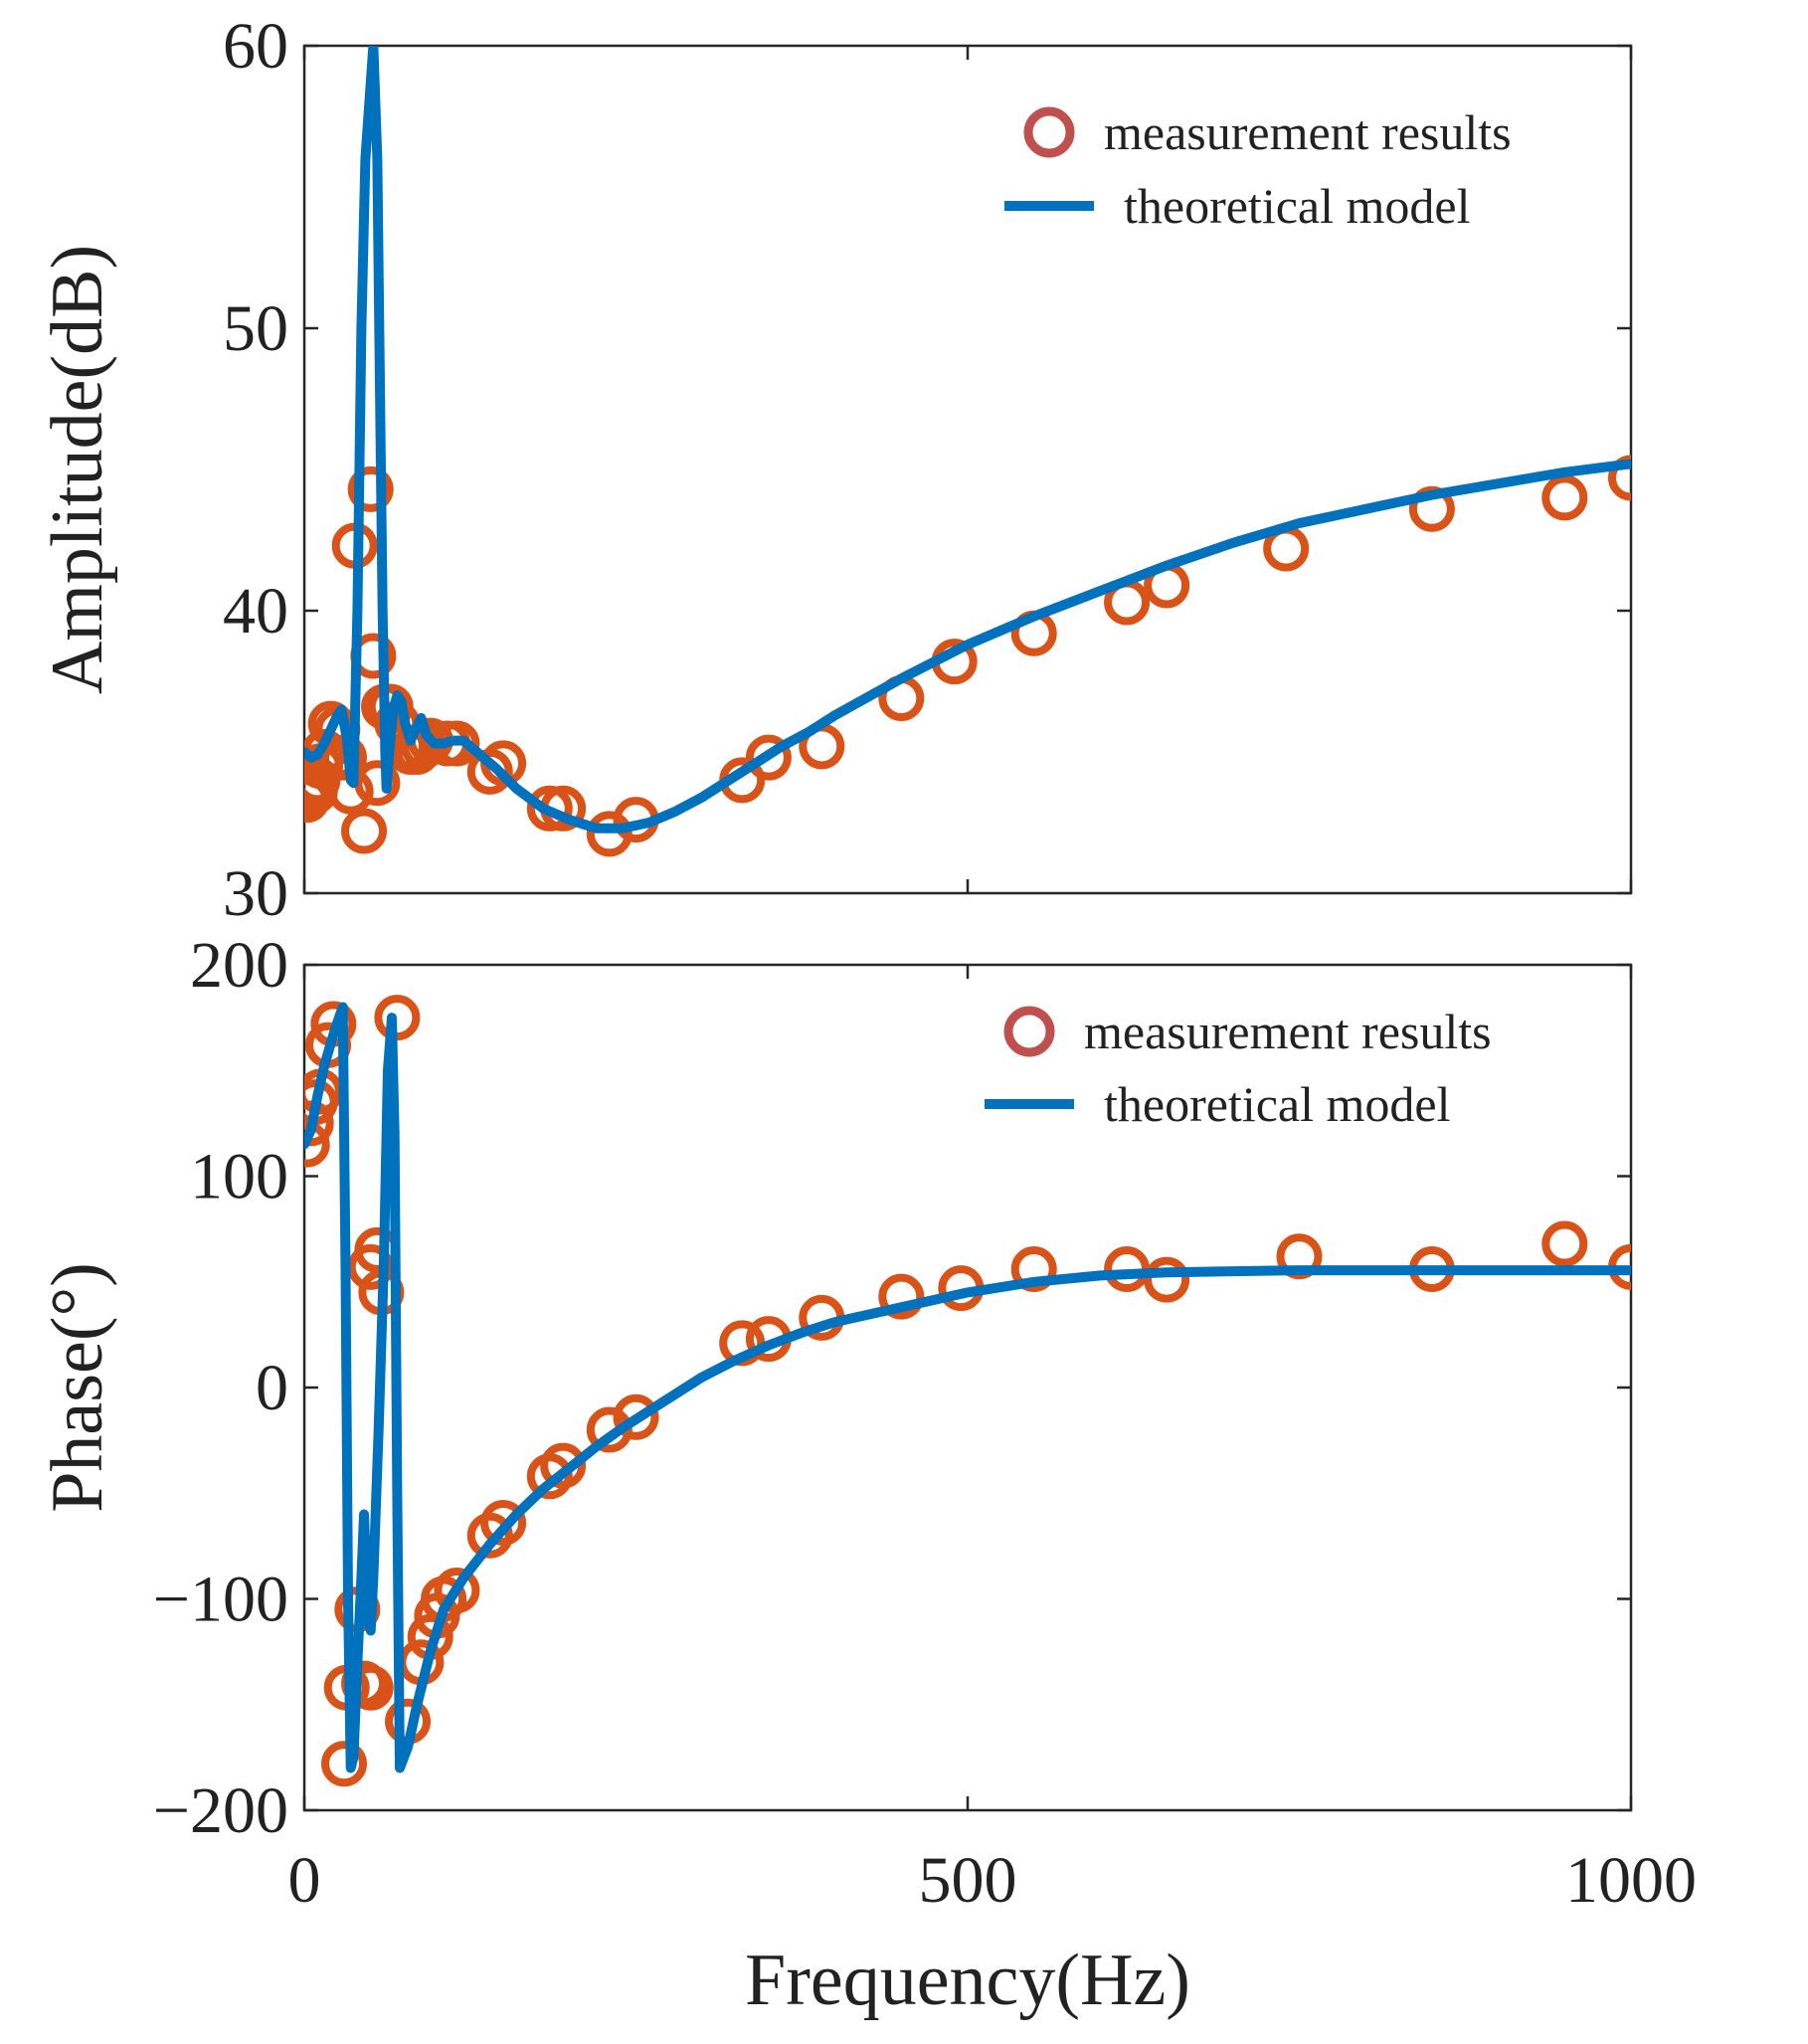 The image size is (1808, 2044). I want to click on amplitude-ytick-label: 50, so click(255, 329).